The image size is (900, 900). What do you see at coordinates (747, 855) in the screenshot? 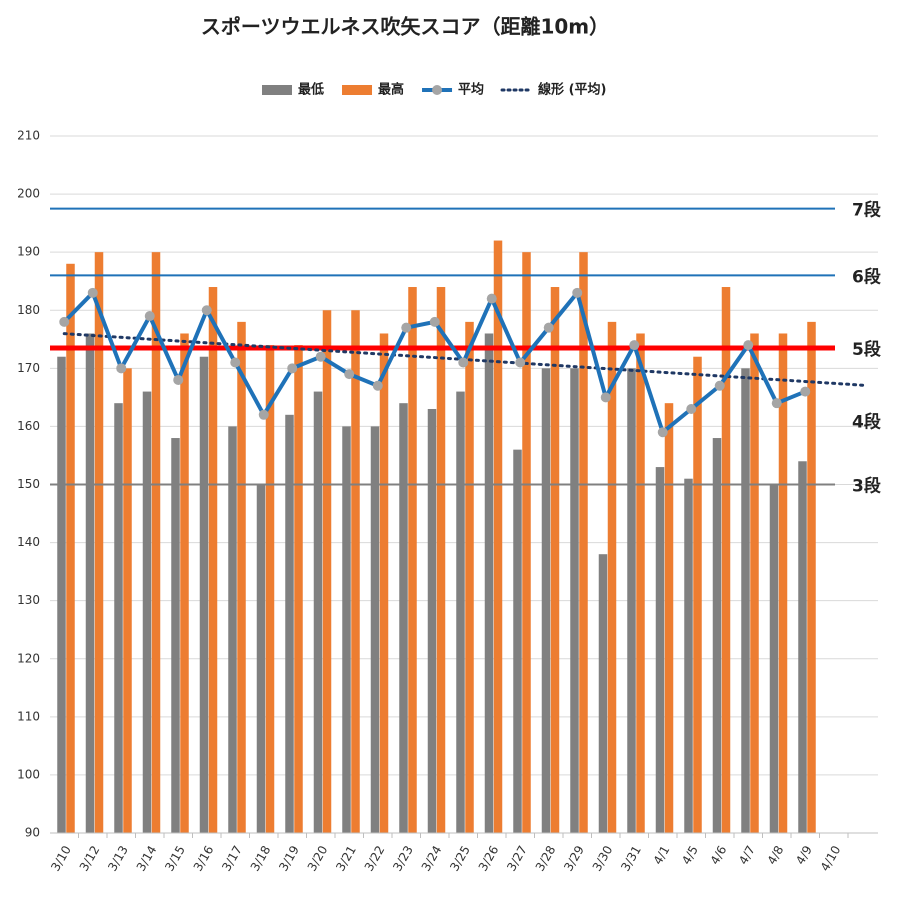
I see `x-tick-label: 4/7` at bounding box center [747, 855].